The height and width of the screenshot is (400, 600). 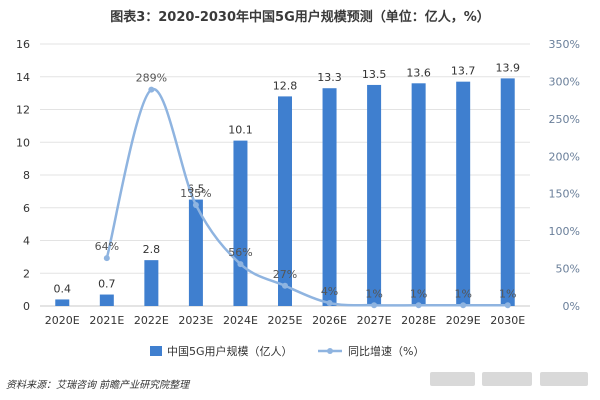 I want to click on left-axis-tick: 12, so click(x=23, y=110).